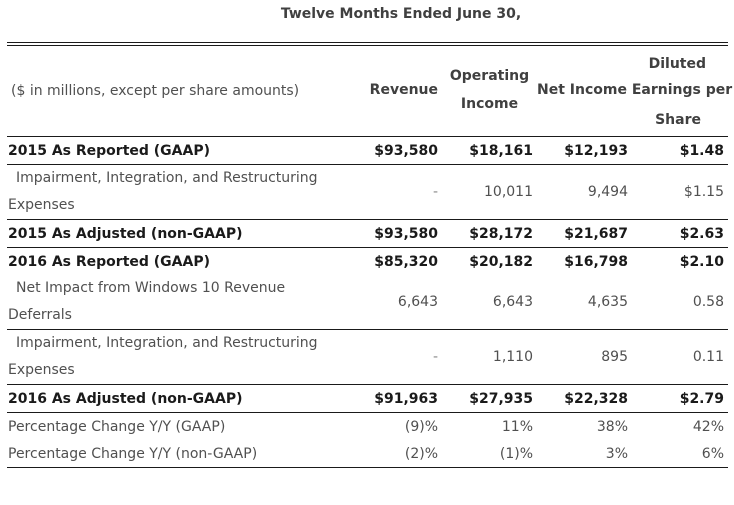 The width and height of the screenshot is (734, 505). I want to click on cell-revenue: $91,963, so click(394, 398).